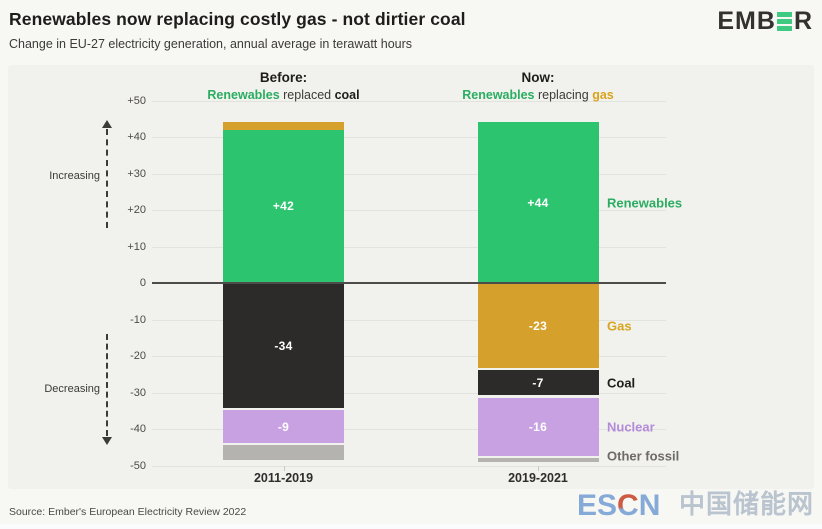 The height and width of the screenshot is (529, 822). I want to click on column-heading-subtitle-part: replacing, so click(563, 95).